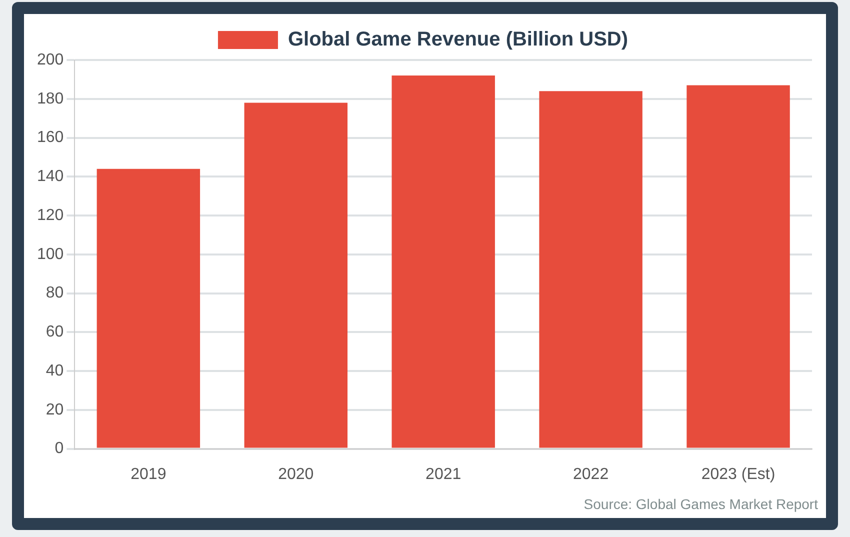 This screenshot has width=850, height=537. I want to click on y-tick-label: 0, so click(59, 449).